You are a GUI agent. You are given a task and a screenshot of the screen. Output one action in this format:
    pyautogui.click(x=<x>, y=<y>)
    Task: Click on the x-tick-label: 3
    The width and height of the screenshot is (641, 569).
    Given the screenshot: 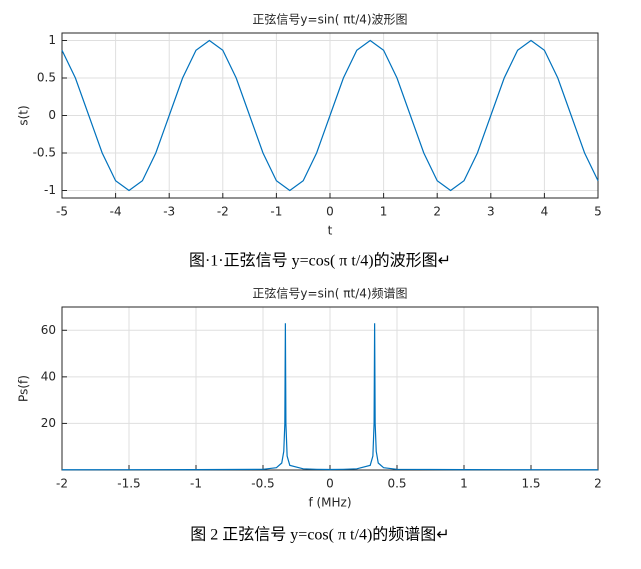 What is the action you would take?
    pyautogui.click(x=491, y=212)
    